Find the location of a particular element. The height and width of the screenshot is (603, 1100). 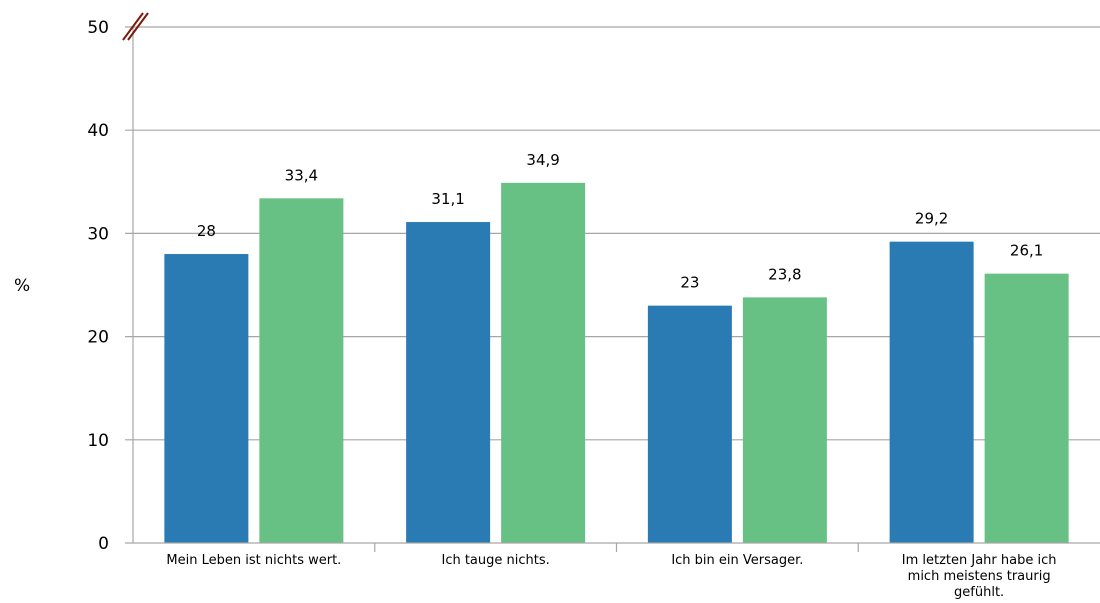

data-label: 23 is located at coordinates (689, 283).